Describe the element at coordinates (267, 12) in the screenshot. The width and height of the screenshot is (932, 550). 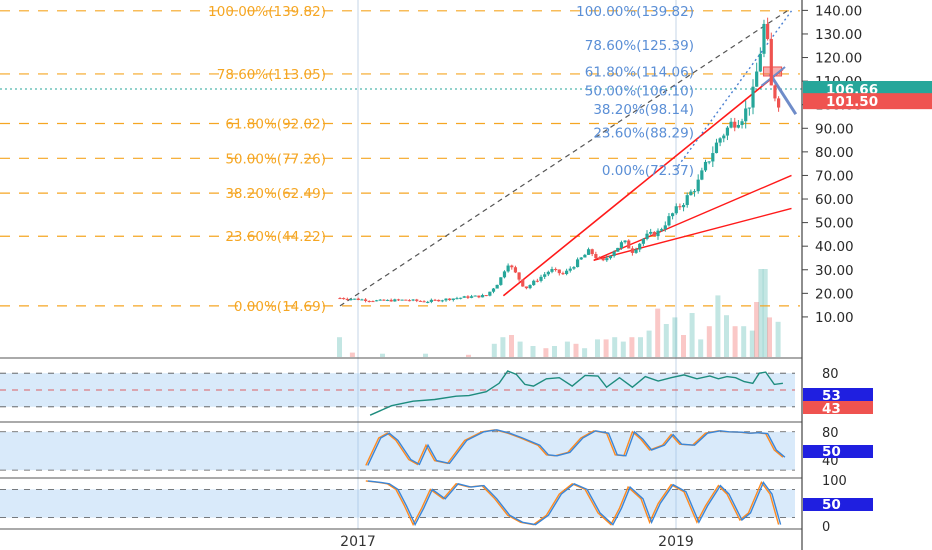
I see `fib-level-label: 100.00%(139.82)` at that location.